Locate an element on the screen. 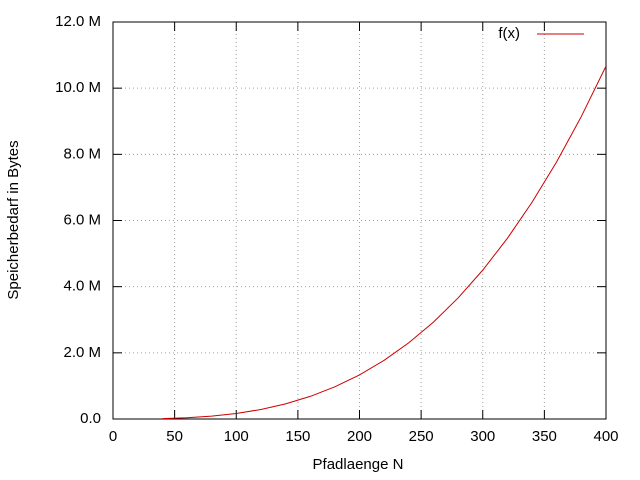  x-tick-label: 0 is located at coordinates (113, 436).